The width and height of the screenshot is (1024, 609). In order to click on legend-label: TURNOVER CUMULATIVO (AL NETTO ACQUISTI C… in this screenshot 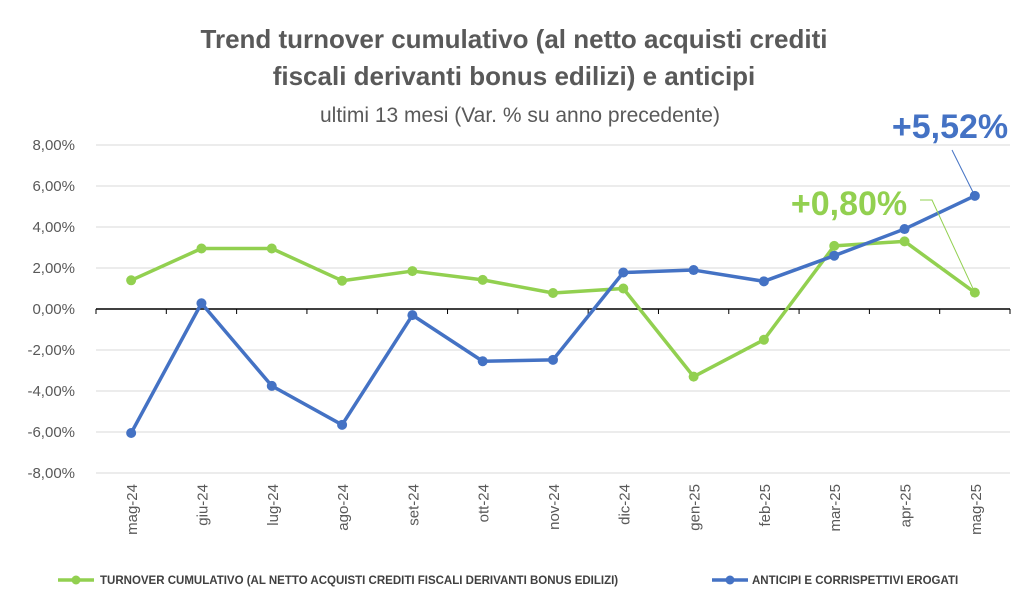, I will do `click(359, 581)`.